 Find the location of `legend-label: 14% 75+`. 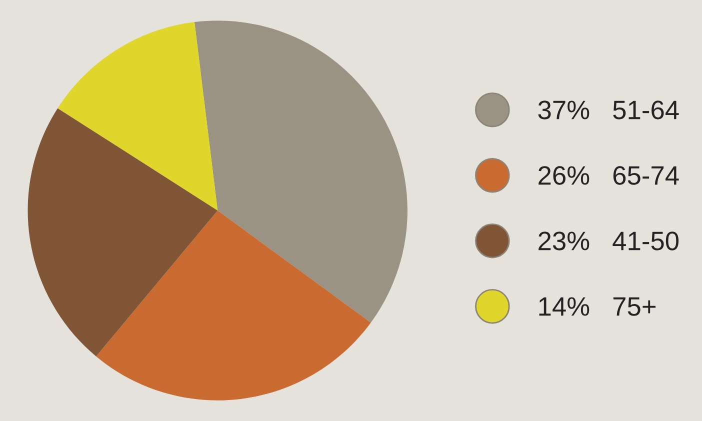

legend-label: 14% 75+ is located at coordinates (597, 306).